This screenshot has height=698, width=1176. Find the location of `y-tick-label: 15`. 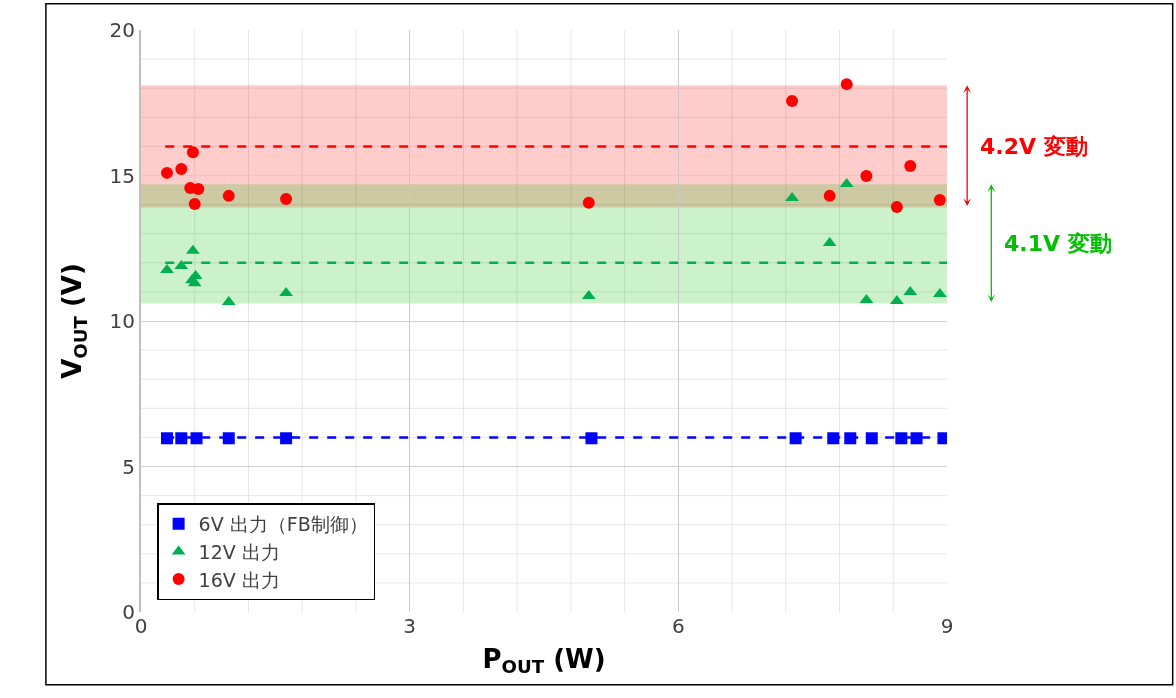

y-tick-label: 15 is located at coordinates (122, 175).